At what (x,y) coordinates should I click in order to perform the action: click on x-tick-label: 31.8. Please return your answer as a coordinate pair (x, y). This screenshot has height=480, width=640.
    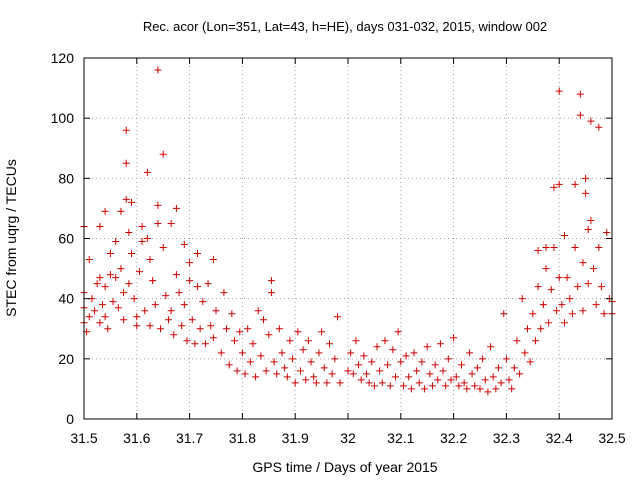
    Looking at the image, I should click on (242, 438).